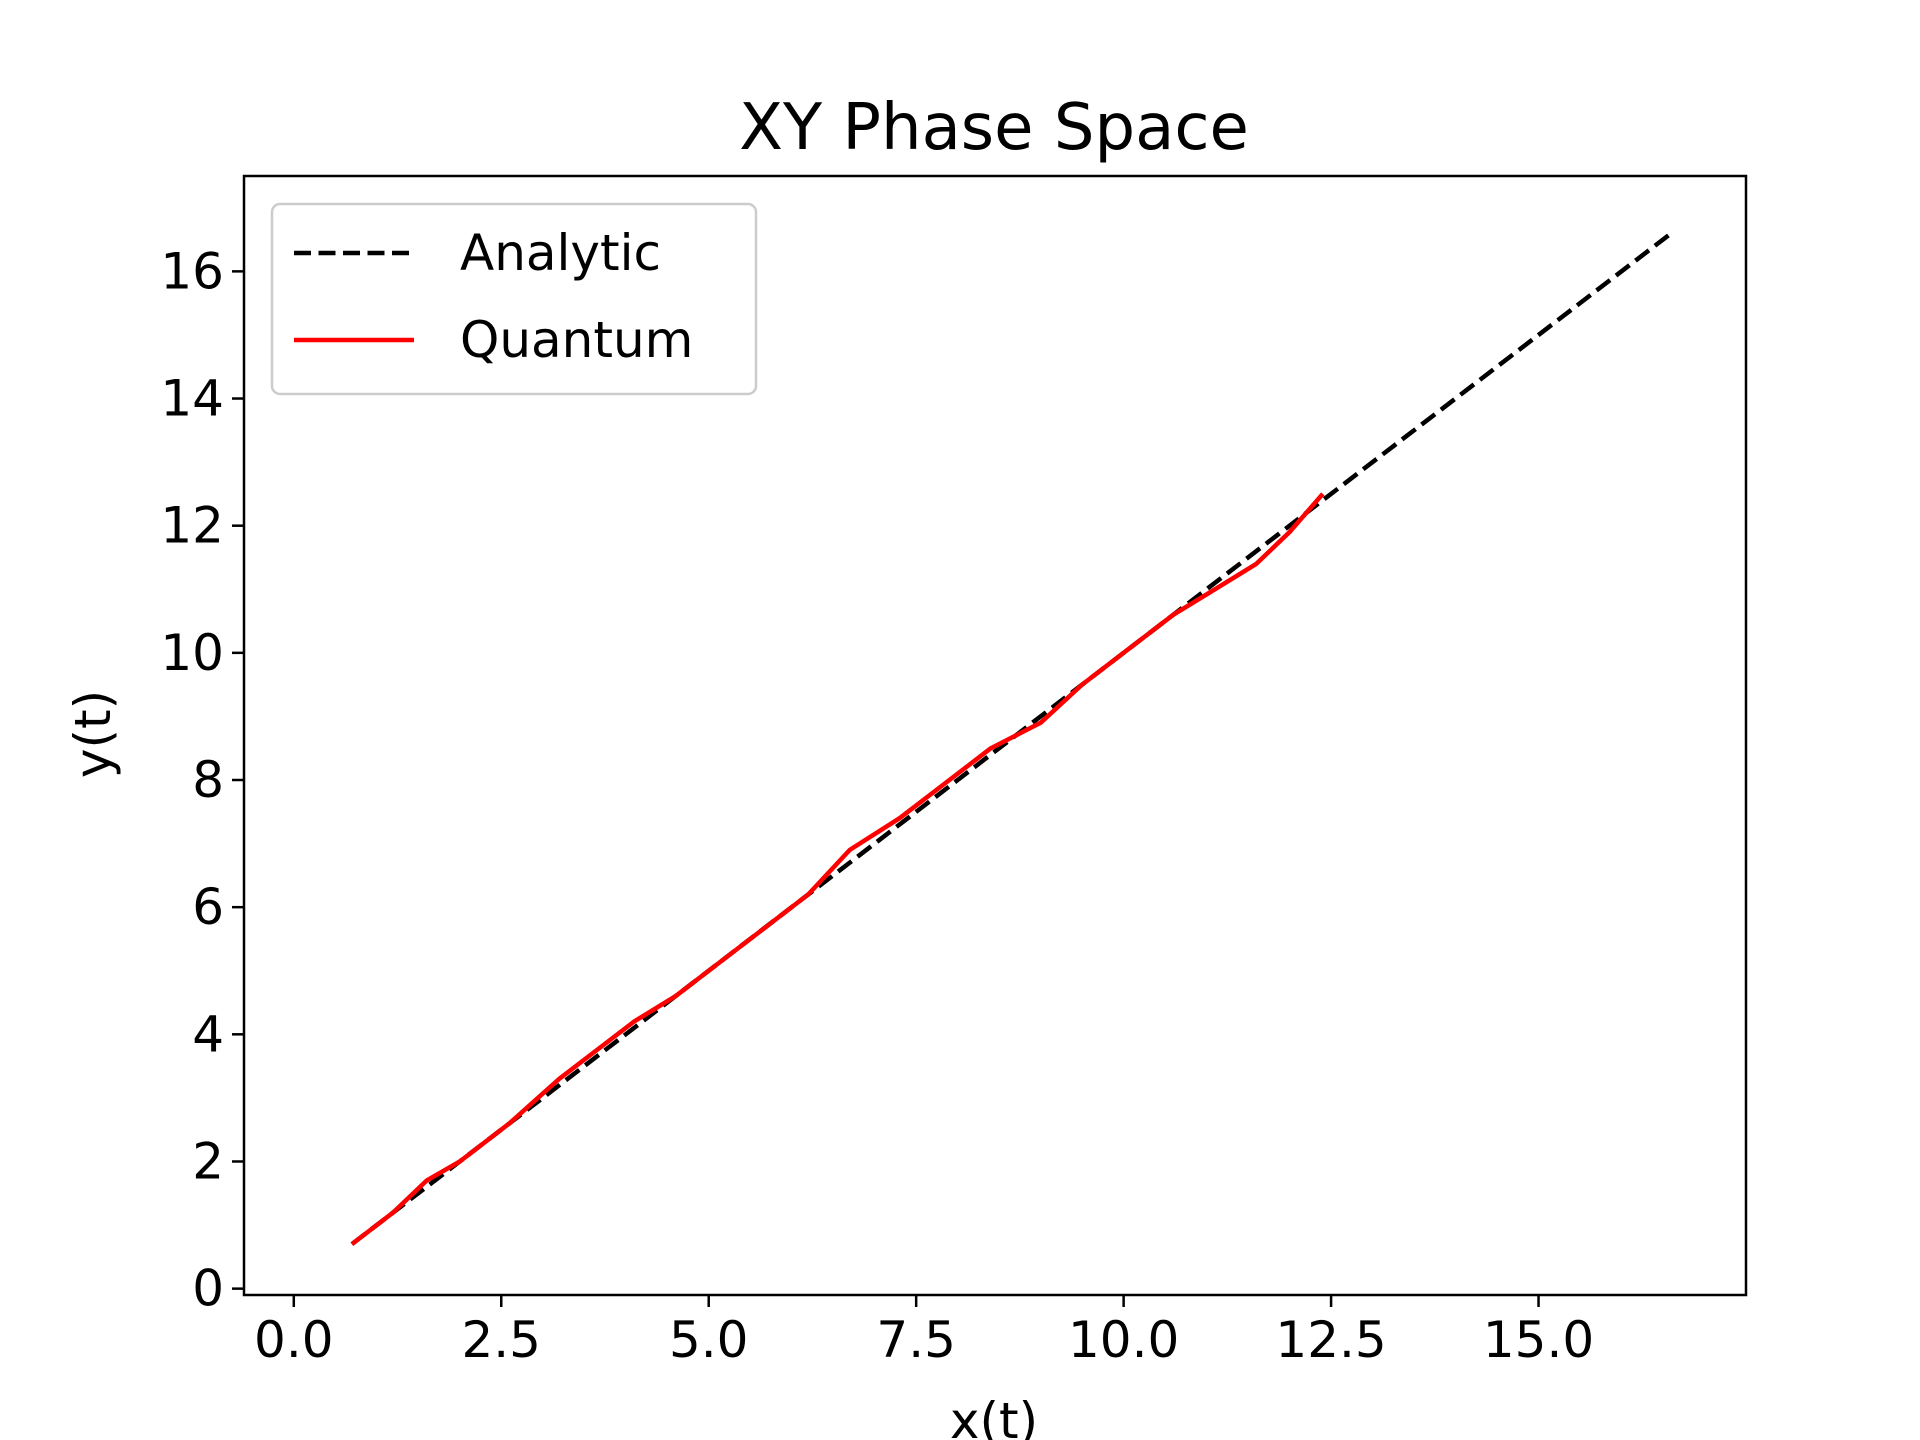  I want to click on x-tick-label: 0.0, so click(294, 1340).